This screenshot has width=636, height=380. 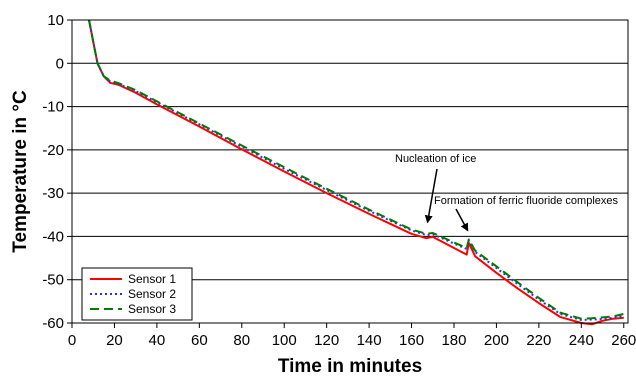 I want to click on y-tick-label: -20, so click(x=53, y=150).